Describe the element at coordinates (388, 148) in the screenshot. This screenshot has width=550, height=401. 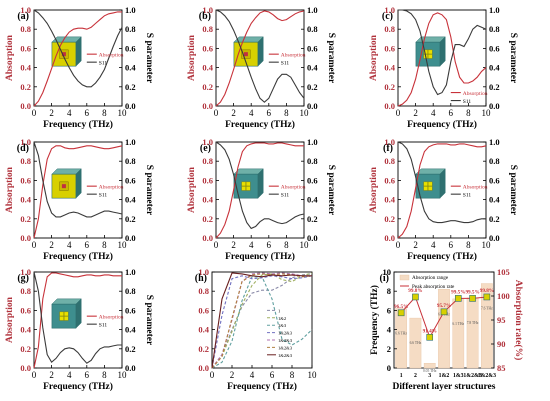
I see `panel-label: (f)` at that location.